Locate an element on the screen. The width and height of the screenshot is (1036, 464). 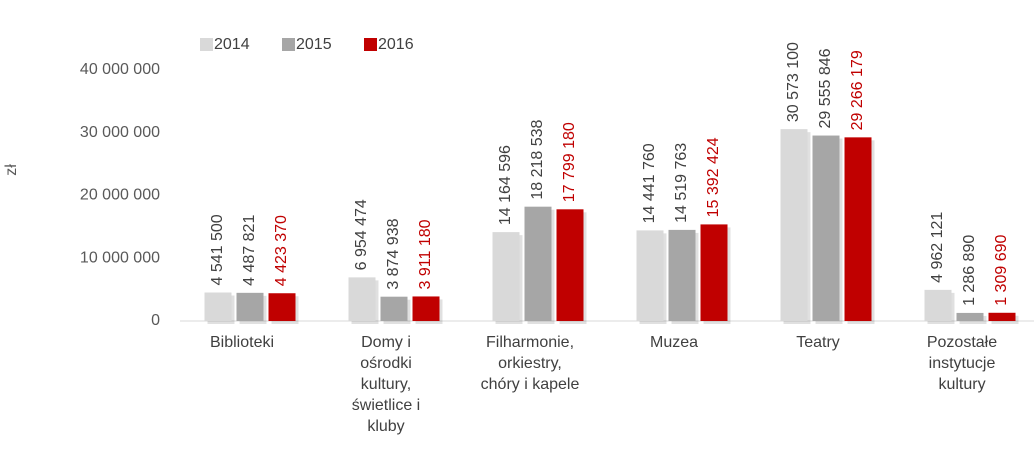
data-label: 3 874 938 is located at coordinates (393, 253).